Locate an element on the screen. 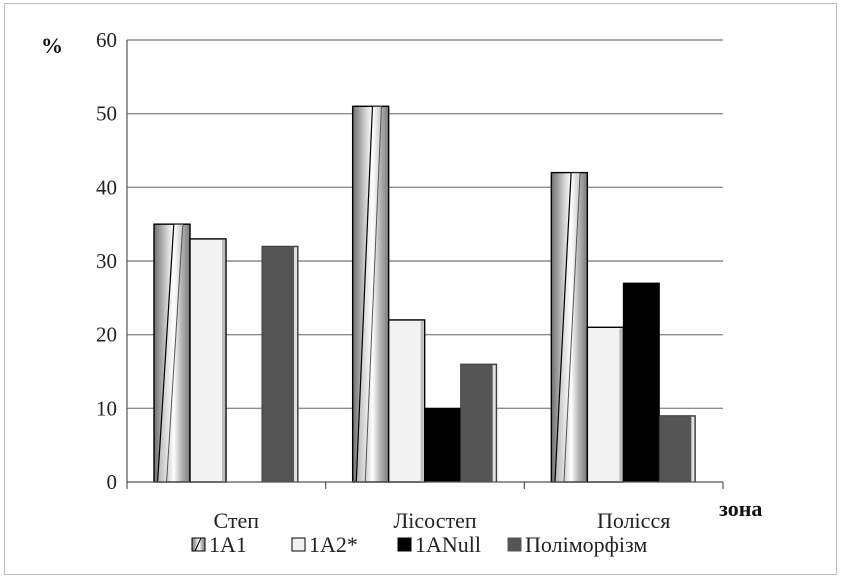 The height and width of the screenshot is (581, 845). y-tick-label: 60 is located at coordinates (106, 40).